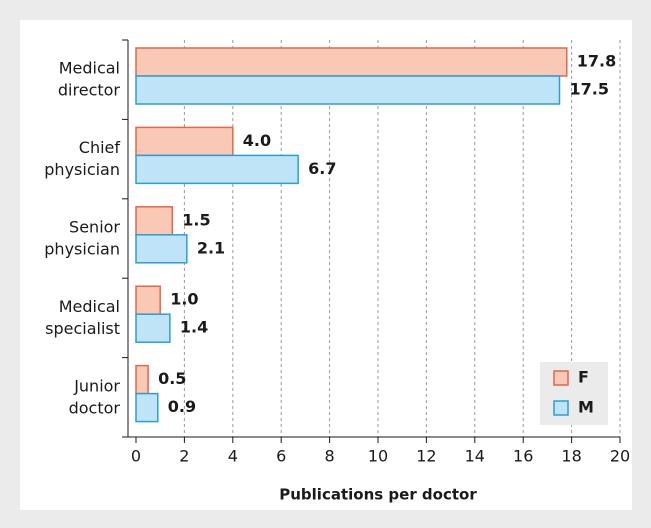 The height and width of the screenshot is (528, 651). What do you see at coordinates (583, 377) in the screenshot?
I see `legend-label: F` at bounding box center [583, 377].